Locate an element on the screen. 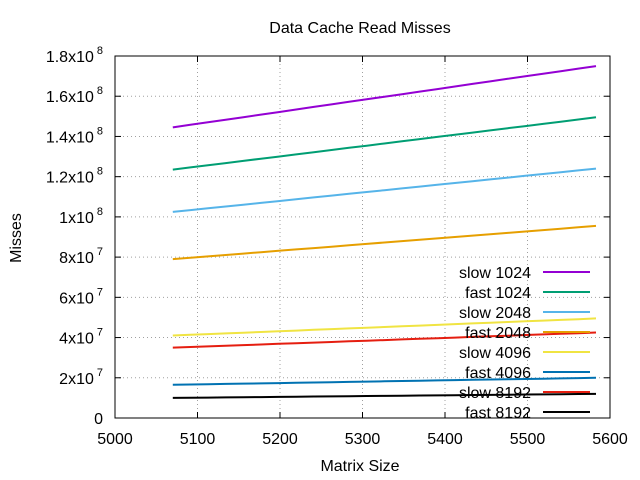 The height and width of the screenshot is (480, 640). x-tick-label: 5500 is located at coordinates (528, 439).